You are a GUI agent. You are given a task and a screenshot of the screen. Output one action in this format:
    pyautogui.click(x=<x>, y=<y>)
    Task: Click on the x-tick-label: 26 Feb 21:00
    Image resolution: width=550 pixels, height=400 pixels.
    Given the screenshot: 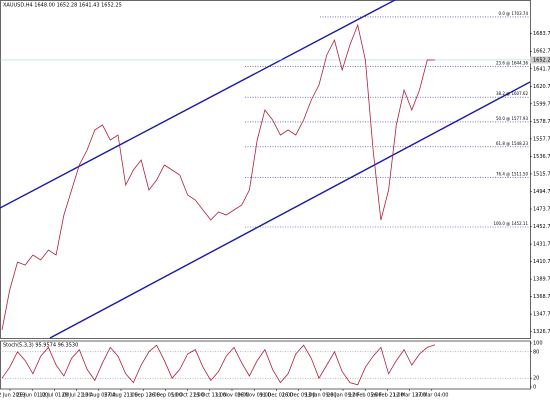 What is the action you would take?
    pyautogui.click(x=387, y=396)
    